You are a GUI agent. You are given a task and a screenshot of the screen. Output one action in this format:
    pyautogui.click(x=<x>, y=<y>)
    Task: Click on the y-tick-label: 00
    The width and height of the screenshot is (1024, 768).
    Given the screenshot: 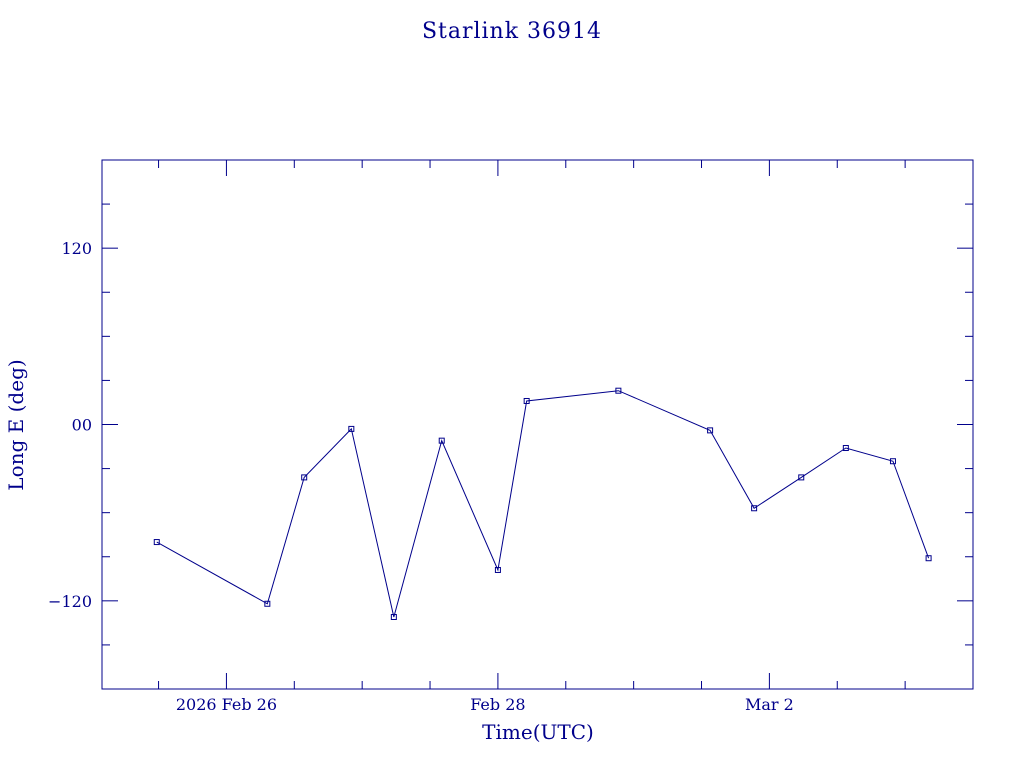 What is the action you would take?
    pyautogui.click(x=82, y=425)
    